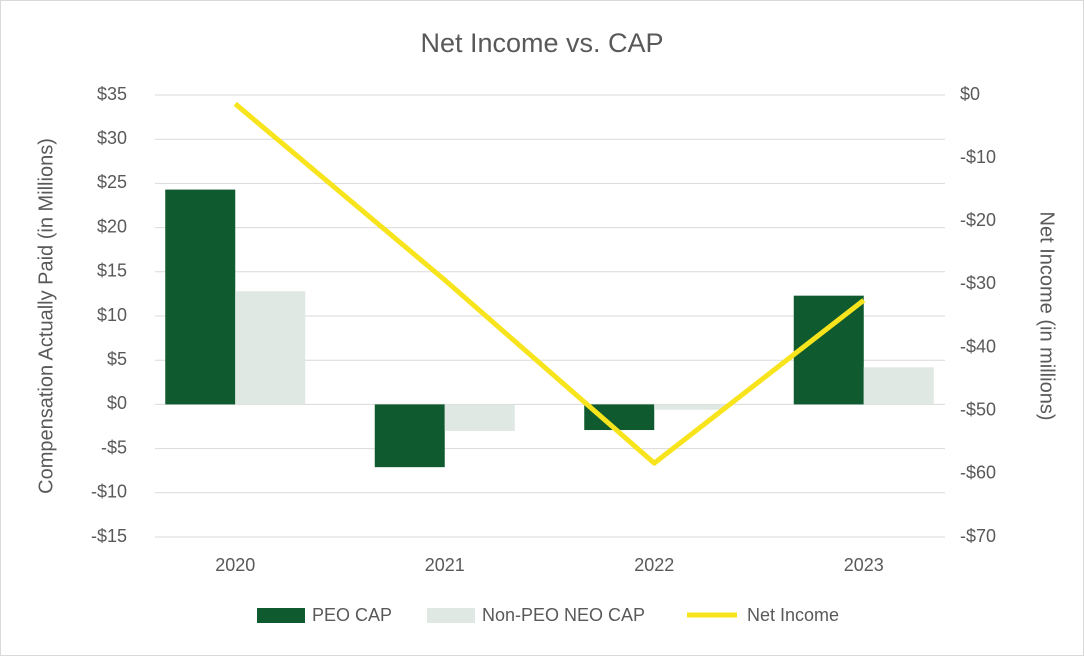 The height and width of the screenshot is (656, 1084). What do you see at coordinates (109, 536) in the screenshot?
I see `y-tick-label: -$15` at bounding box center [109, 536].